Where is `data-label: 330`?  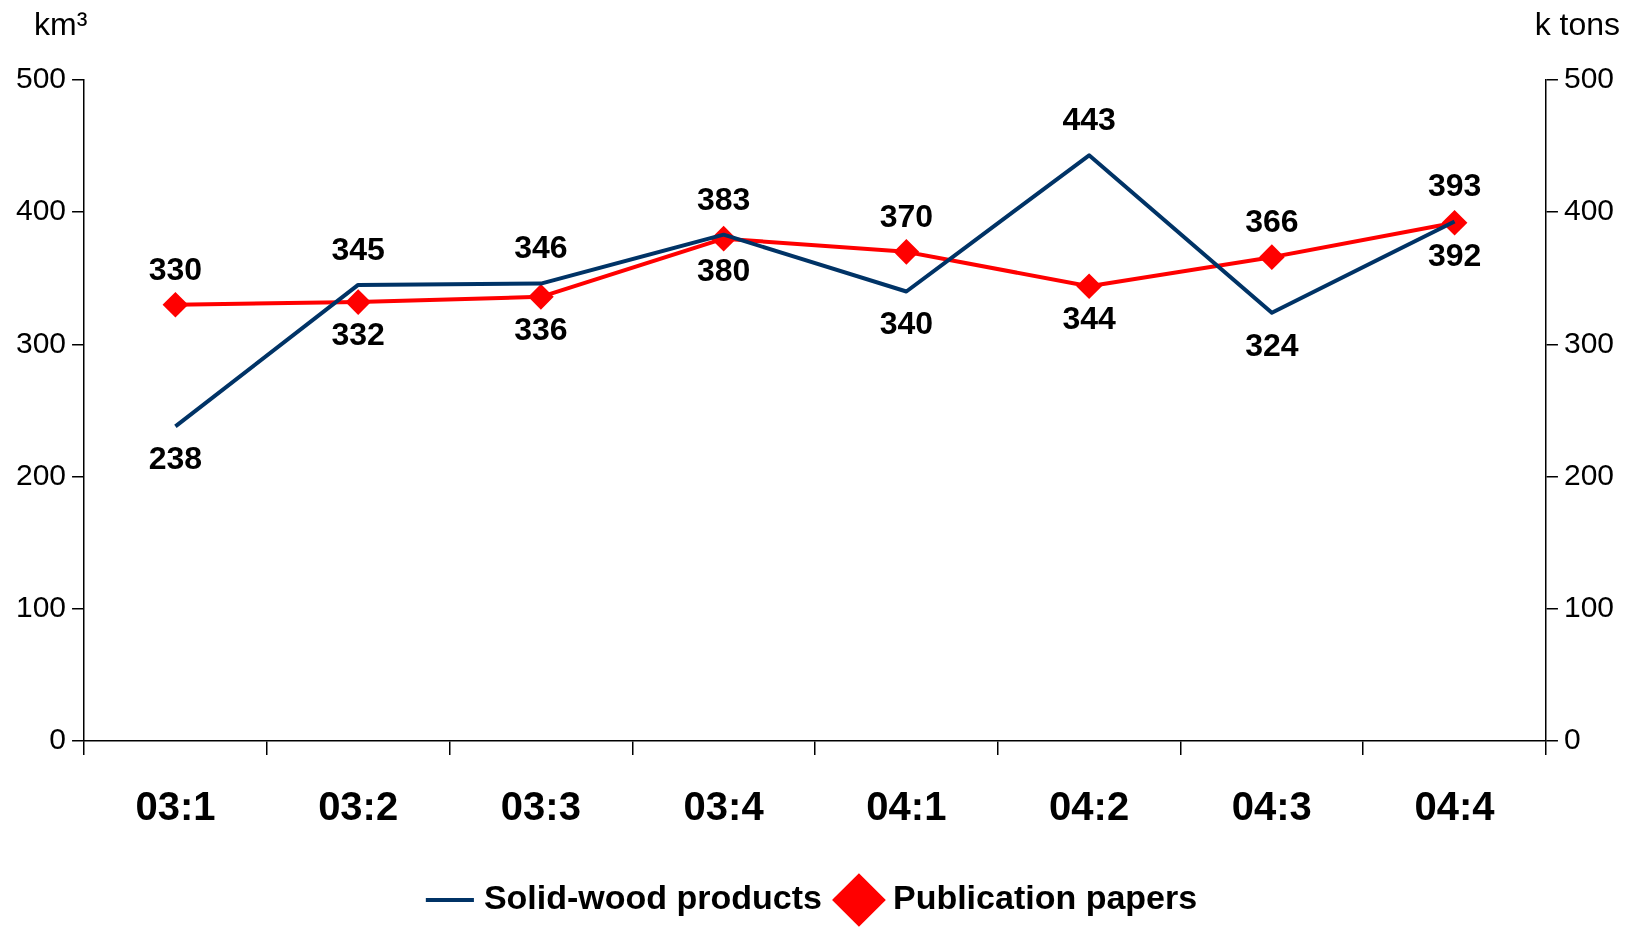 data-label: 330 is located at coordinates (175, 268).